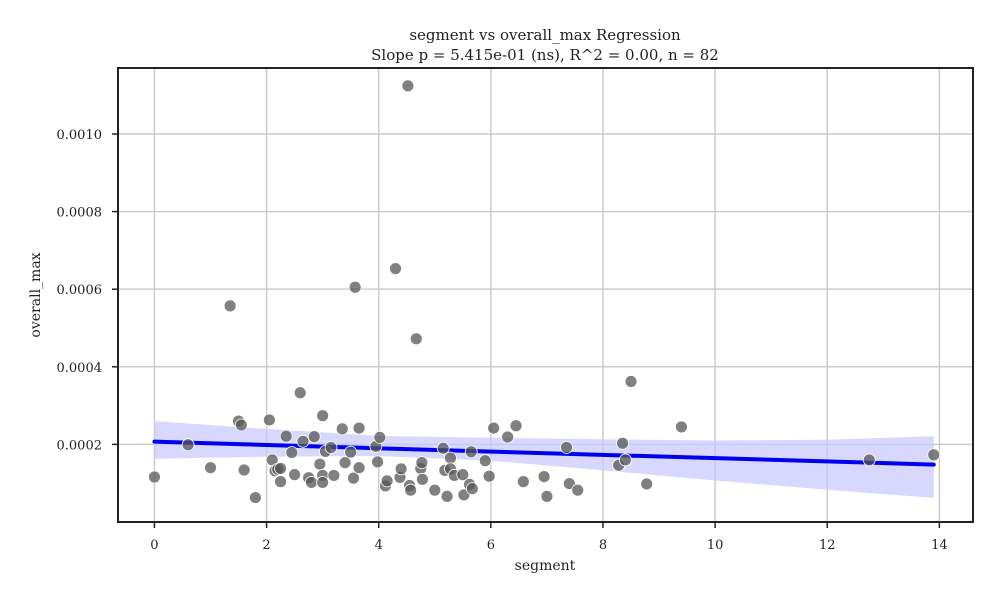 The image size is (1000, 600). I want to click on chart-title: segment vs overall_max Regression, so click(545, 35).